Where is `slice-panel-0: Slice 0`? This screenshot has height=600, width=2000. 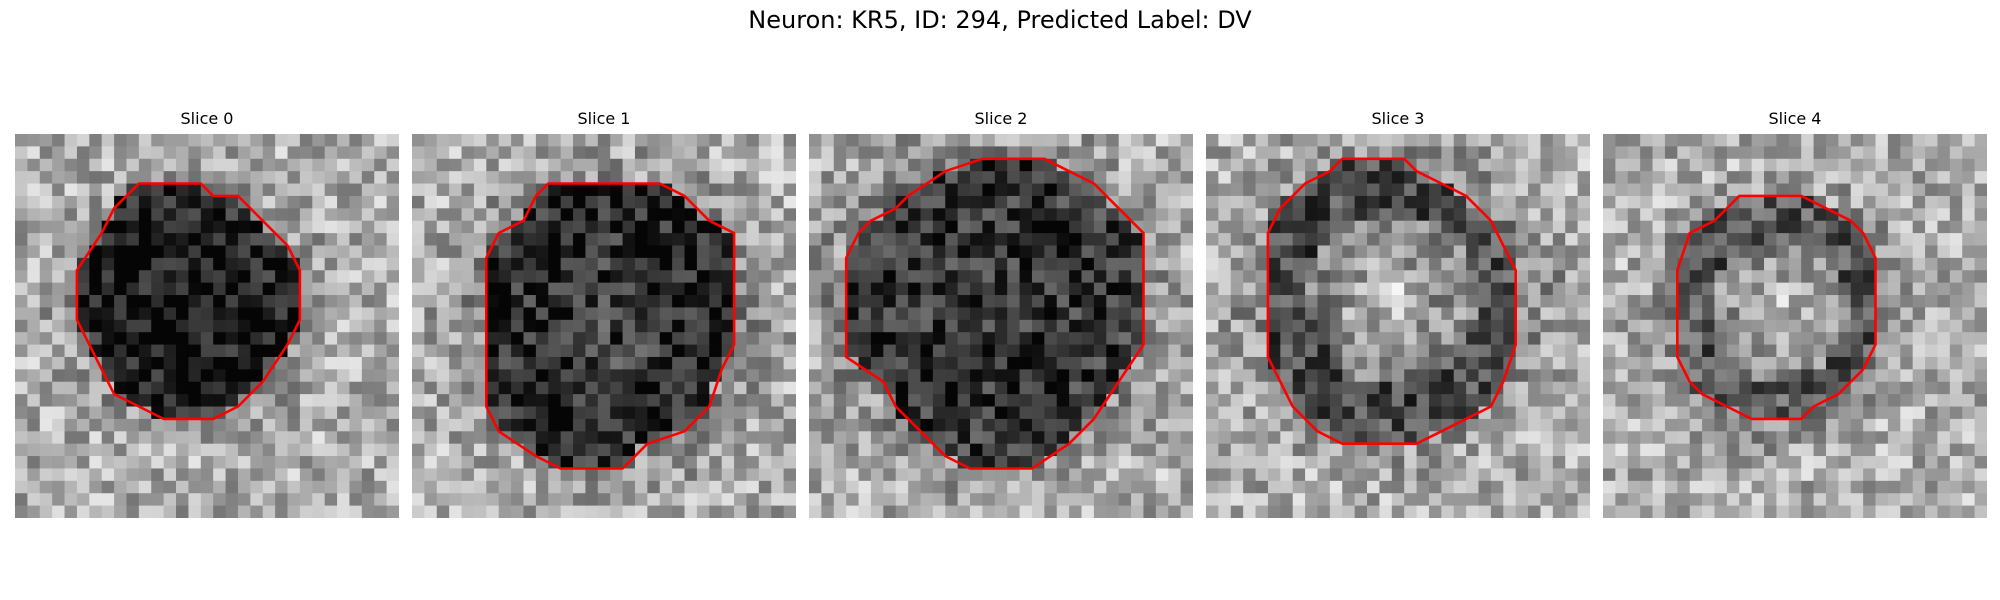 slice-panel-0: Slice 0 is located at coordinates (207, 313).